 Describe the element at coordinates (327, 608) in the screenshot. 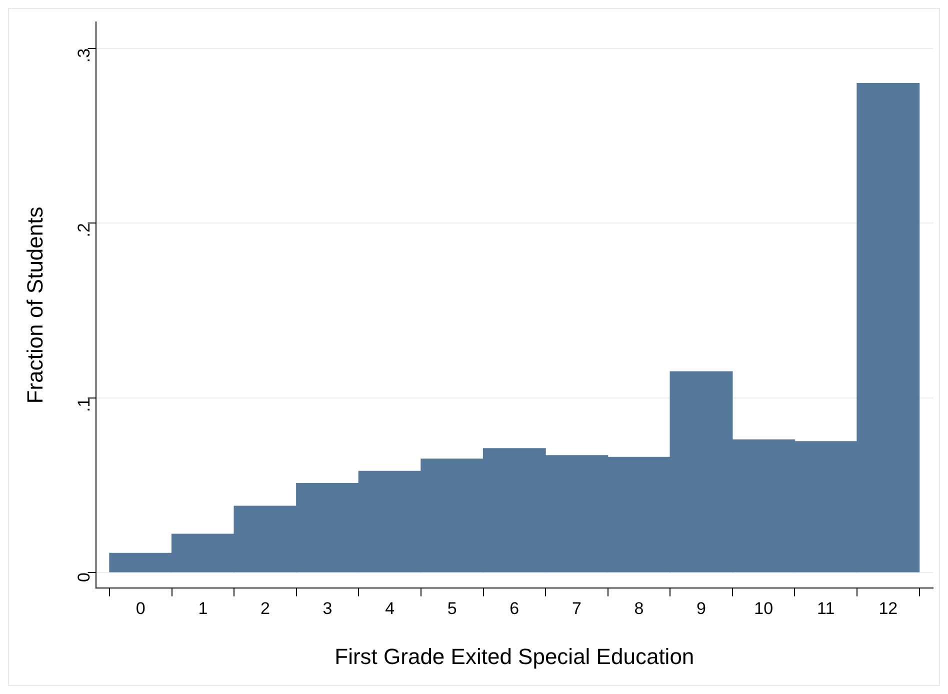

I see `x-tick-label: 3` at that location.